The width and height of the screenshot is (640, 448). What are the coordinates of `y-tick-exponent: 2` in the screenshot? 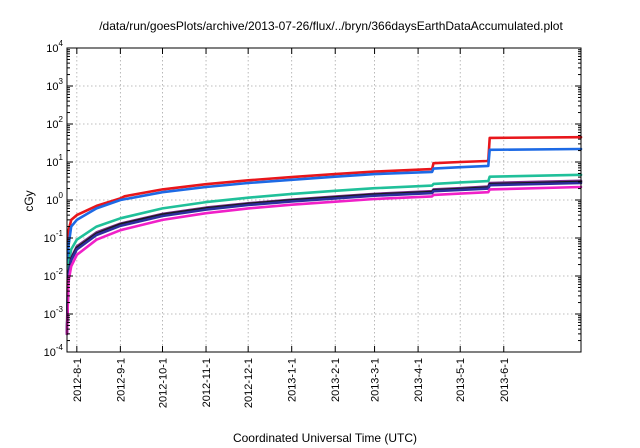 It's located at (61, 119).